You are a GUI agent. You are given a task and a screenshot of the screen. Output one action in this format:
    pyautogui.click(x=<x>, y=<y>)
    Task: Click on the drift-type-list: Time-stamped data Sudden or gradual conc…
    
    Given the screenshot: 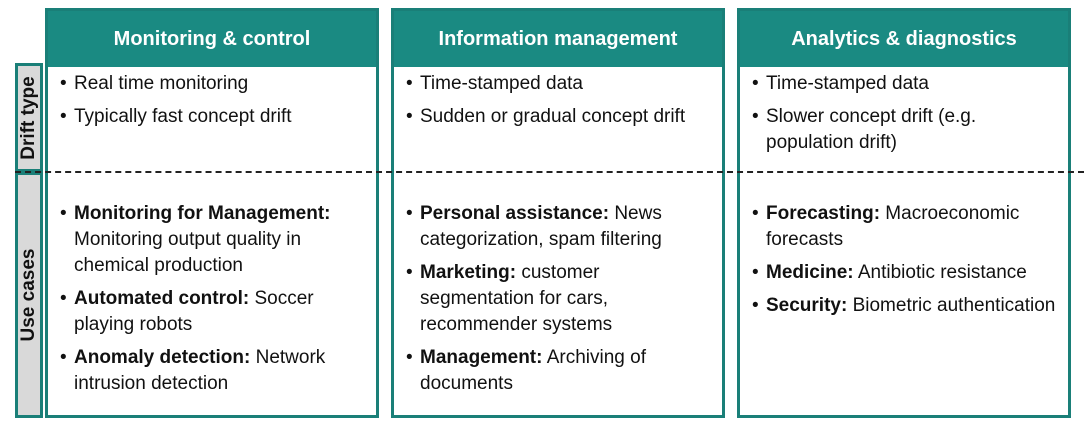 What is the action you would take?
    pyautogui.click(x=561, y=104)
    